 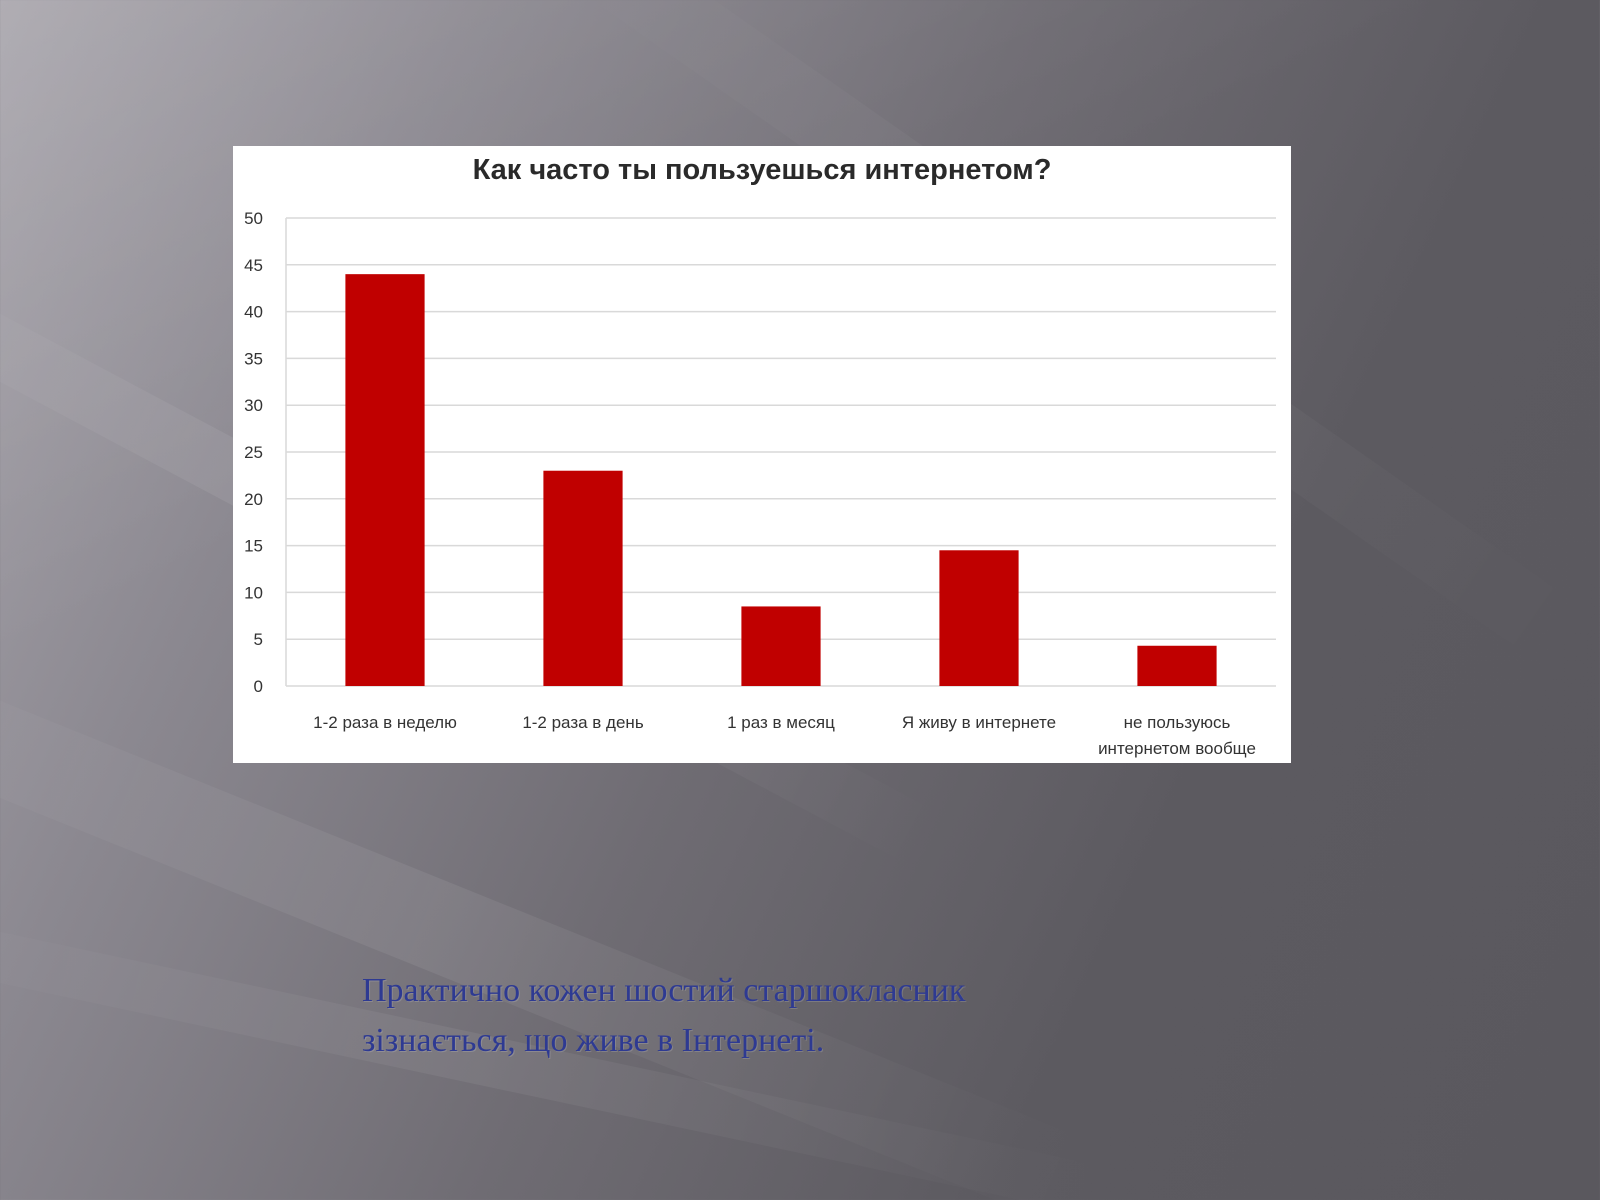 What do you see at coordinates (258, 686) in the screenshot?
I see `y-tick-label: 0` at bounding box center [258, 686].